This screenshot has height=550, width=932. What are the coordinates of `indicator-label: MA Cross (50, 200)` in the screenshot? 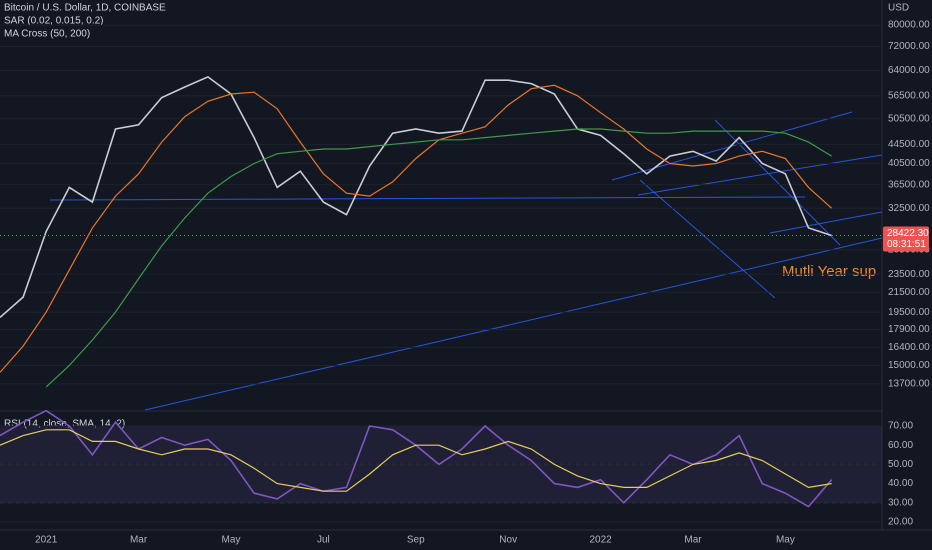 It's located at (47, 34).